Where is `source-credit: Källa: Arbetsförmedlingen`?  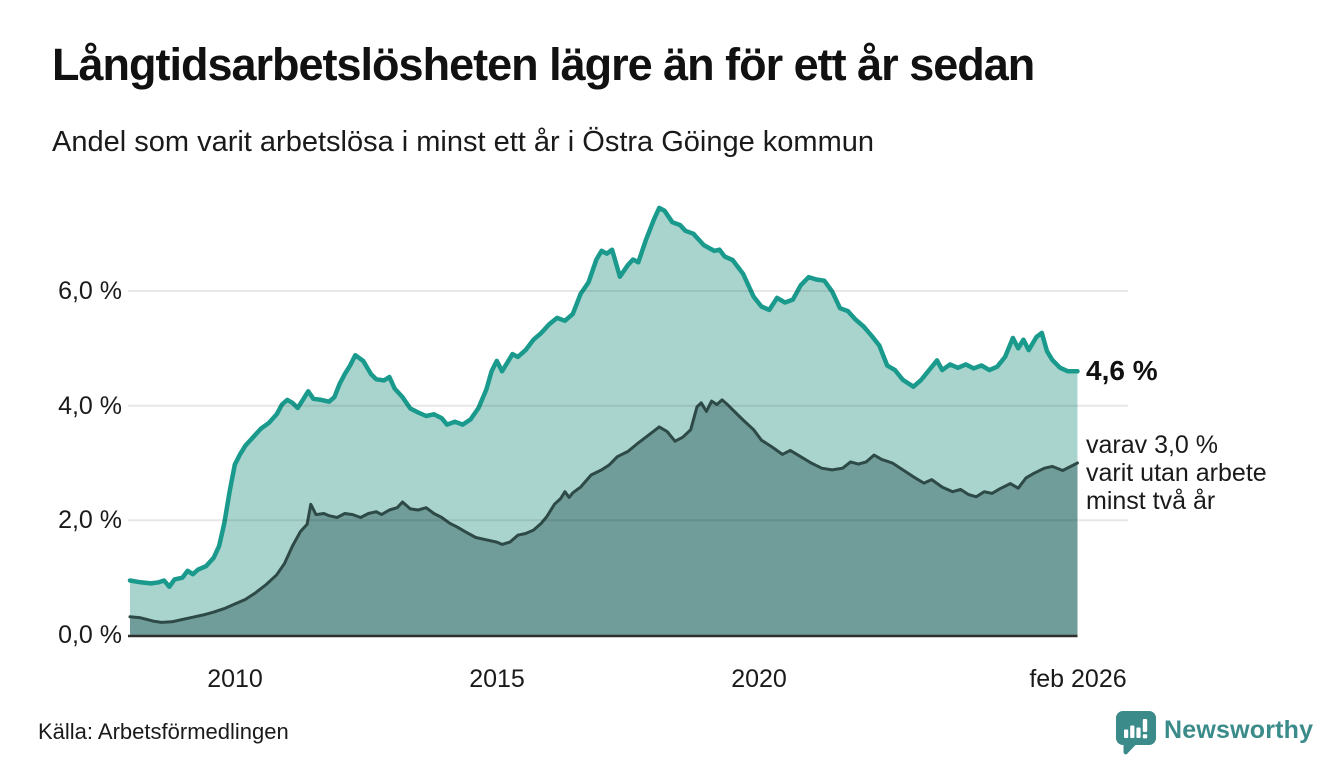 source-credit: Källa: Arbetsförmedlingen is located at coordinates (163, 731).